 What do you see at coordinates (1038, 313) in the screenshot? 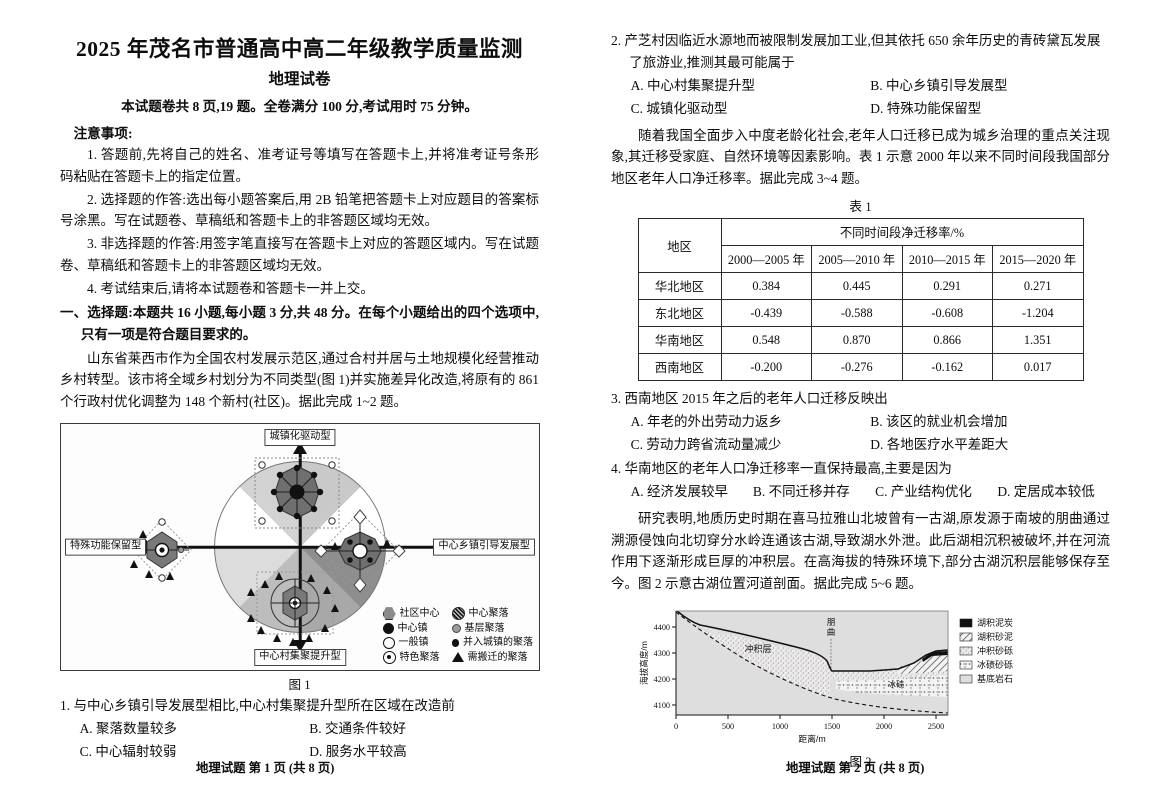
I see `table-cell-value: -1.204` at bounding box center [1038, 313].